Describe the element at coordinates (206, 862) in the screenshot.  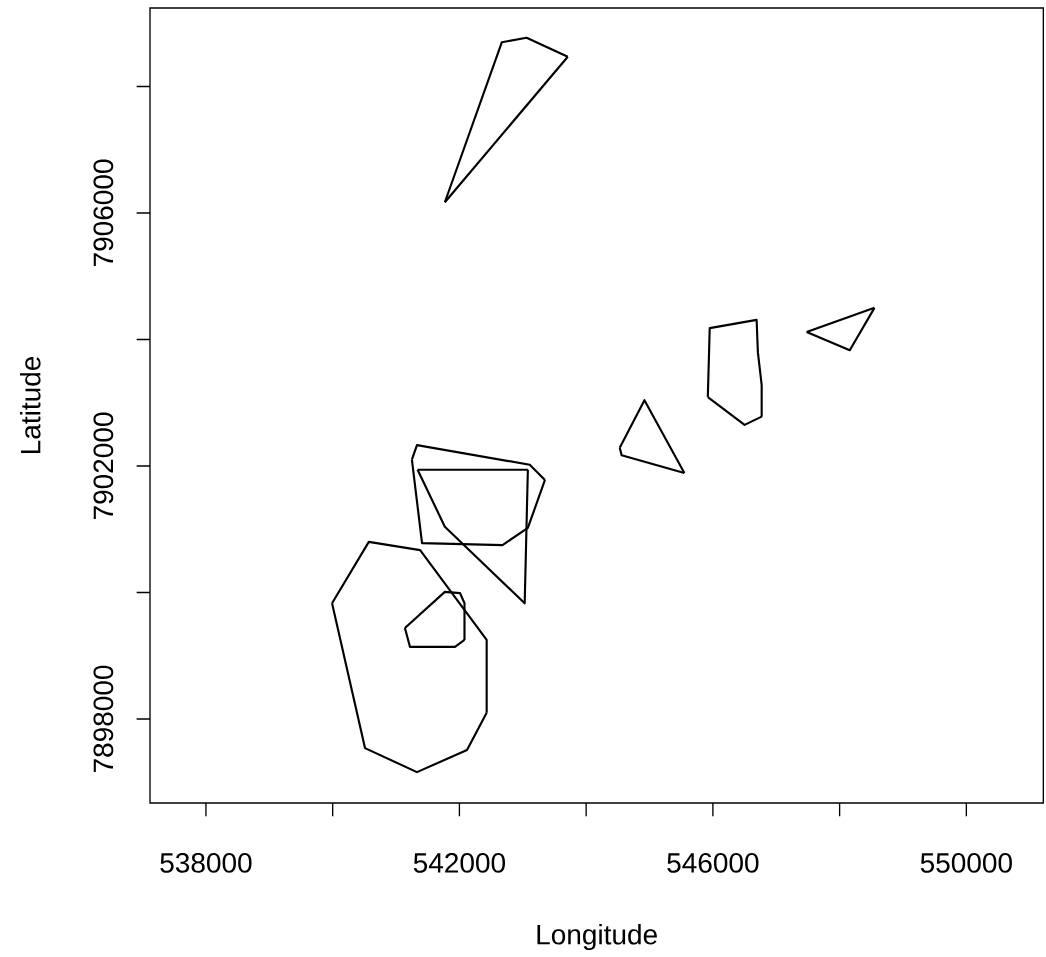
I see `x-tick-label: 538000` at that location.